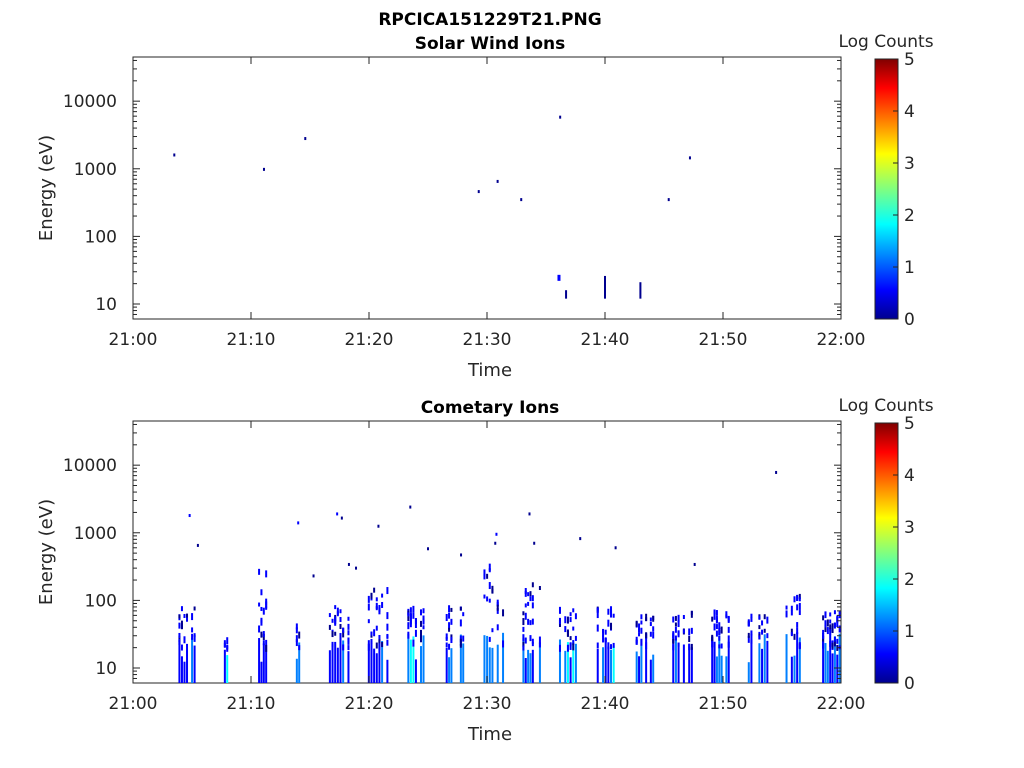  What do you see at coordinates (909, 268) in the screenshot?
I see `colorbar-tick-label: 1` at bounding box center [909, 268].